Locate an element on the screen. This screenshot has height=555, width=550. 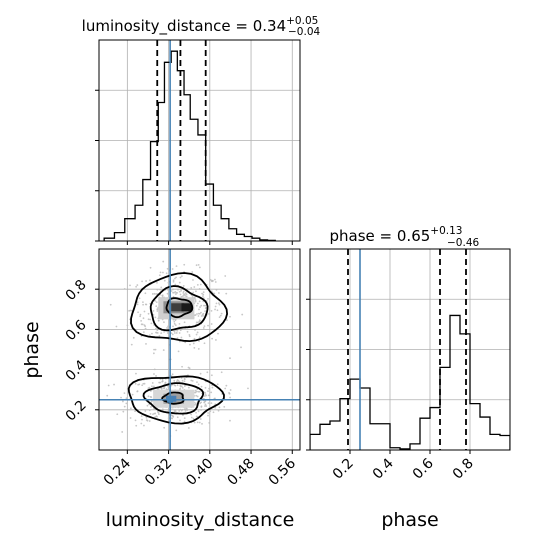
2d-contour is located at coordinates (179, 308).